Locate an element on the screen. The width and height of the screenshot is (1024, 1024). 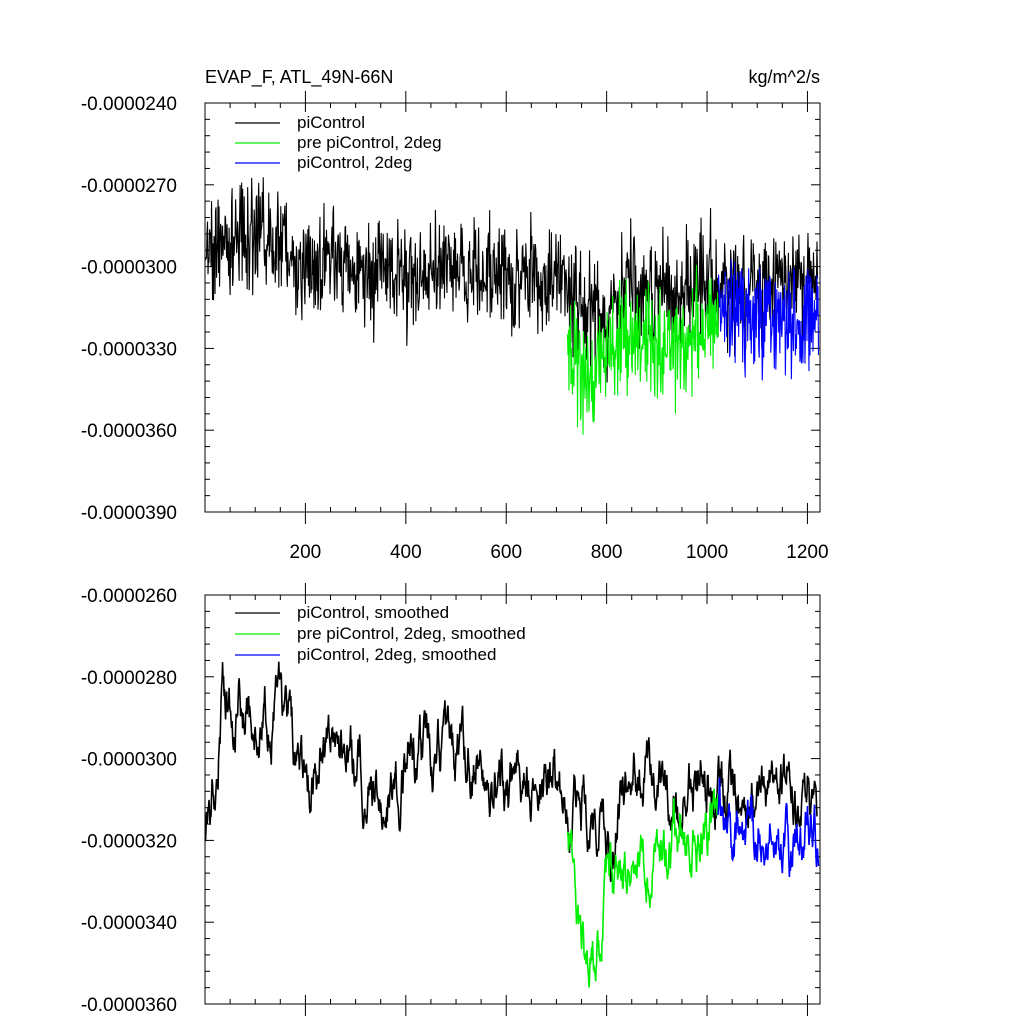
x-tick-label: 1000 is located at coordinates (707, 552).